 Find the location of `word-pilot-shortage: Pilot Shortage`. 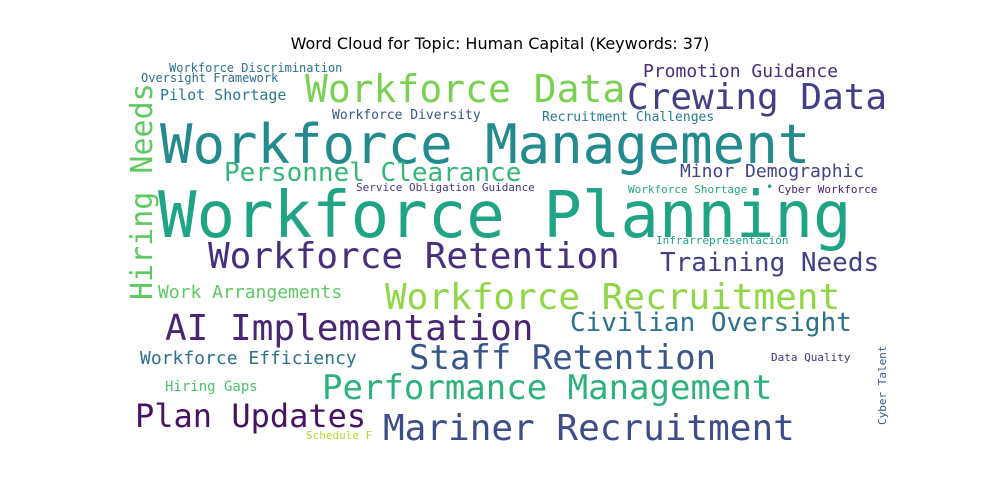

word-pilot-shortage: Pilot Shortage is located at coordinates (223, 95).